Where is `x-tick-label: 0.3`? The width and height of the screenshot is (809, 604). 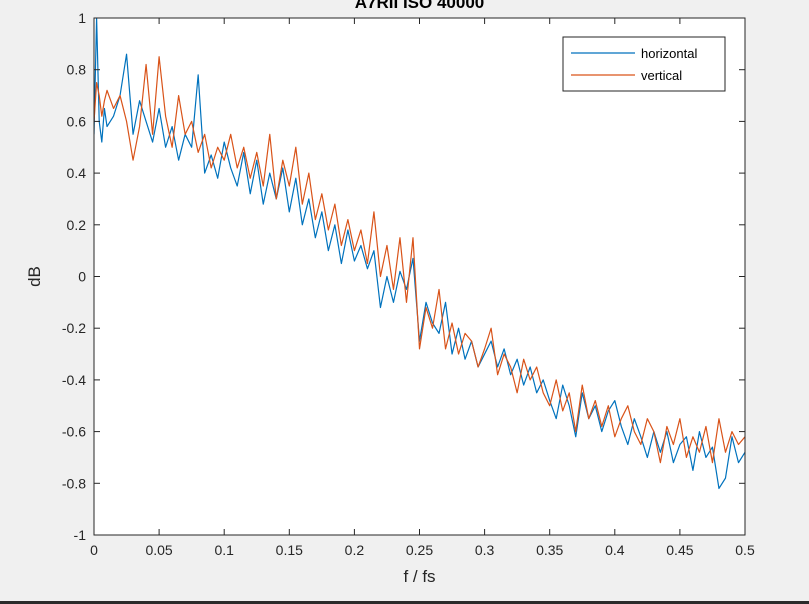 x-tick-label: 0.3 is located at coordinates (485, 550).